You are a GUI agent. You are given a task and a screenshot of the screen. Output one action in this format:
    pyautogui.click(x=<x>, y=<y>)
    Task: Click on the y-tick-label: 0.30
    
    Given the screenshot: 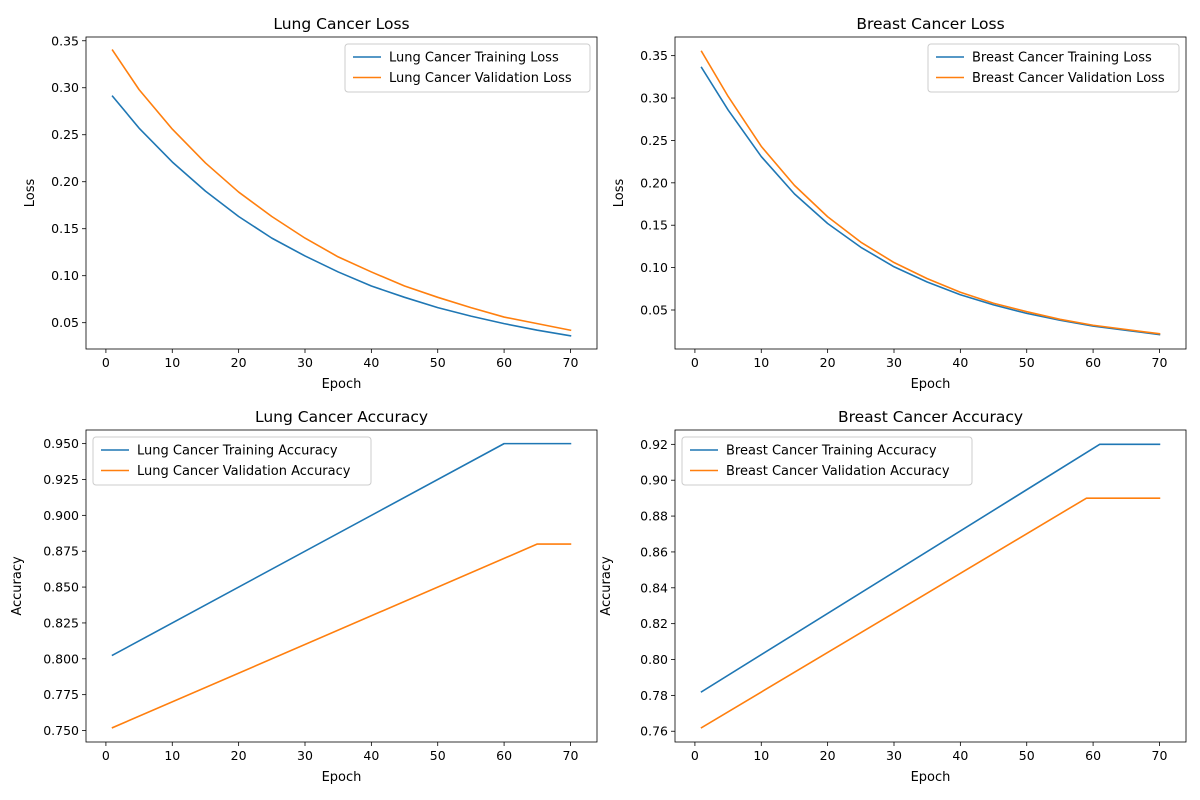 What is the action you would take?
    pyautogui.click(x=65, y=87)
    